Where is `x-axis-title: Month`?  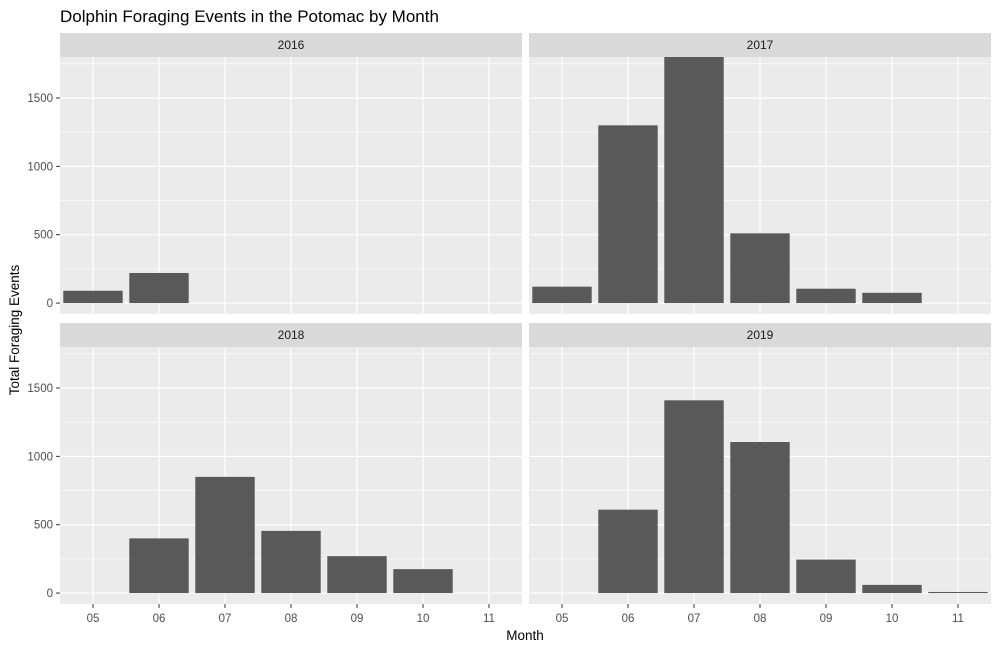 x-axis-title: Month is located at coordinates (525, 635).